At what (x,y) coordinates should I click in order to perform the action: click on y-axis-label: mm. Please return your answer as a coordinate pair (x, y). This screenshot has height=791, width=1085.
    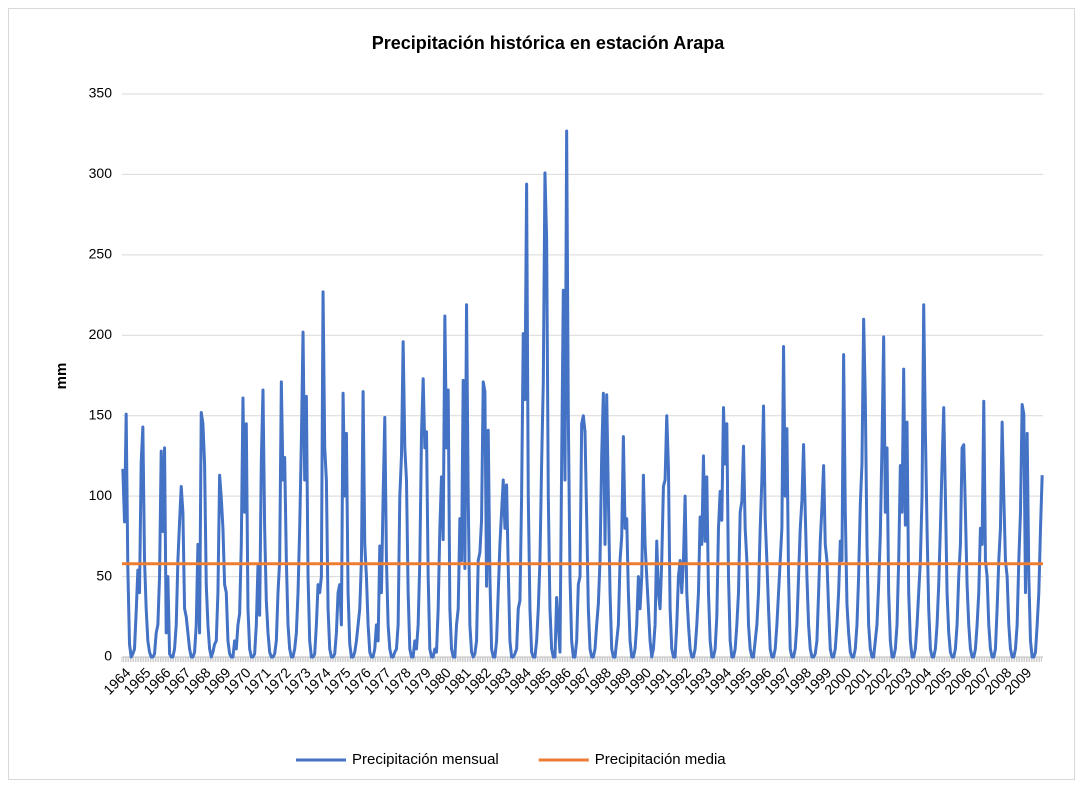
    Looking at the image, I should click on (61, 376).